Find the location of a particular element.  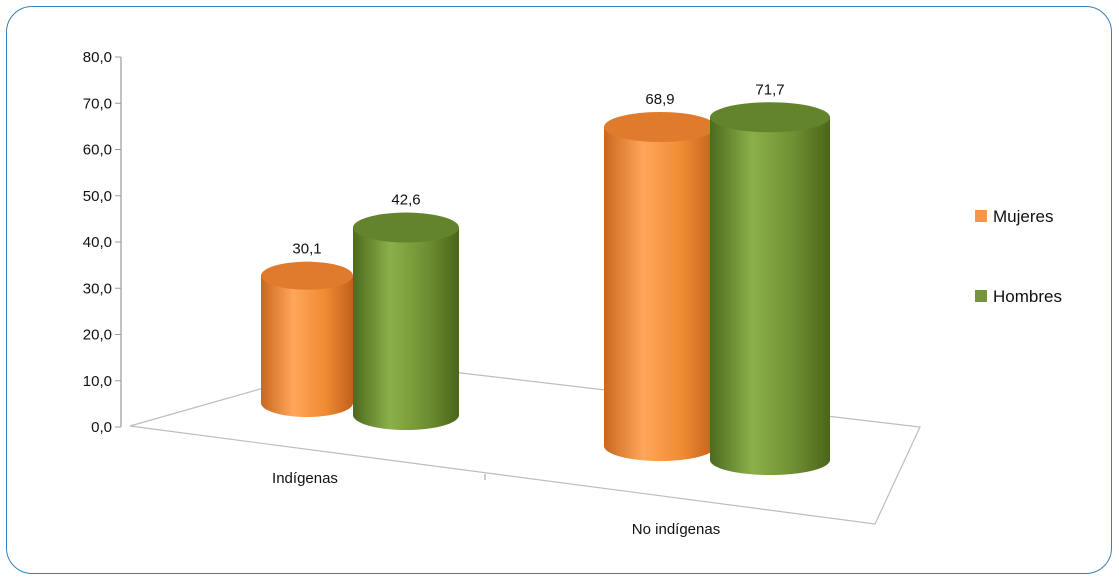

y-tick-label: 70,0 is located at coordinates (97, 103).